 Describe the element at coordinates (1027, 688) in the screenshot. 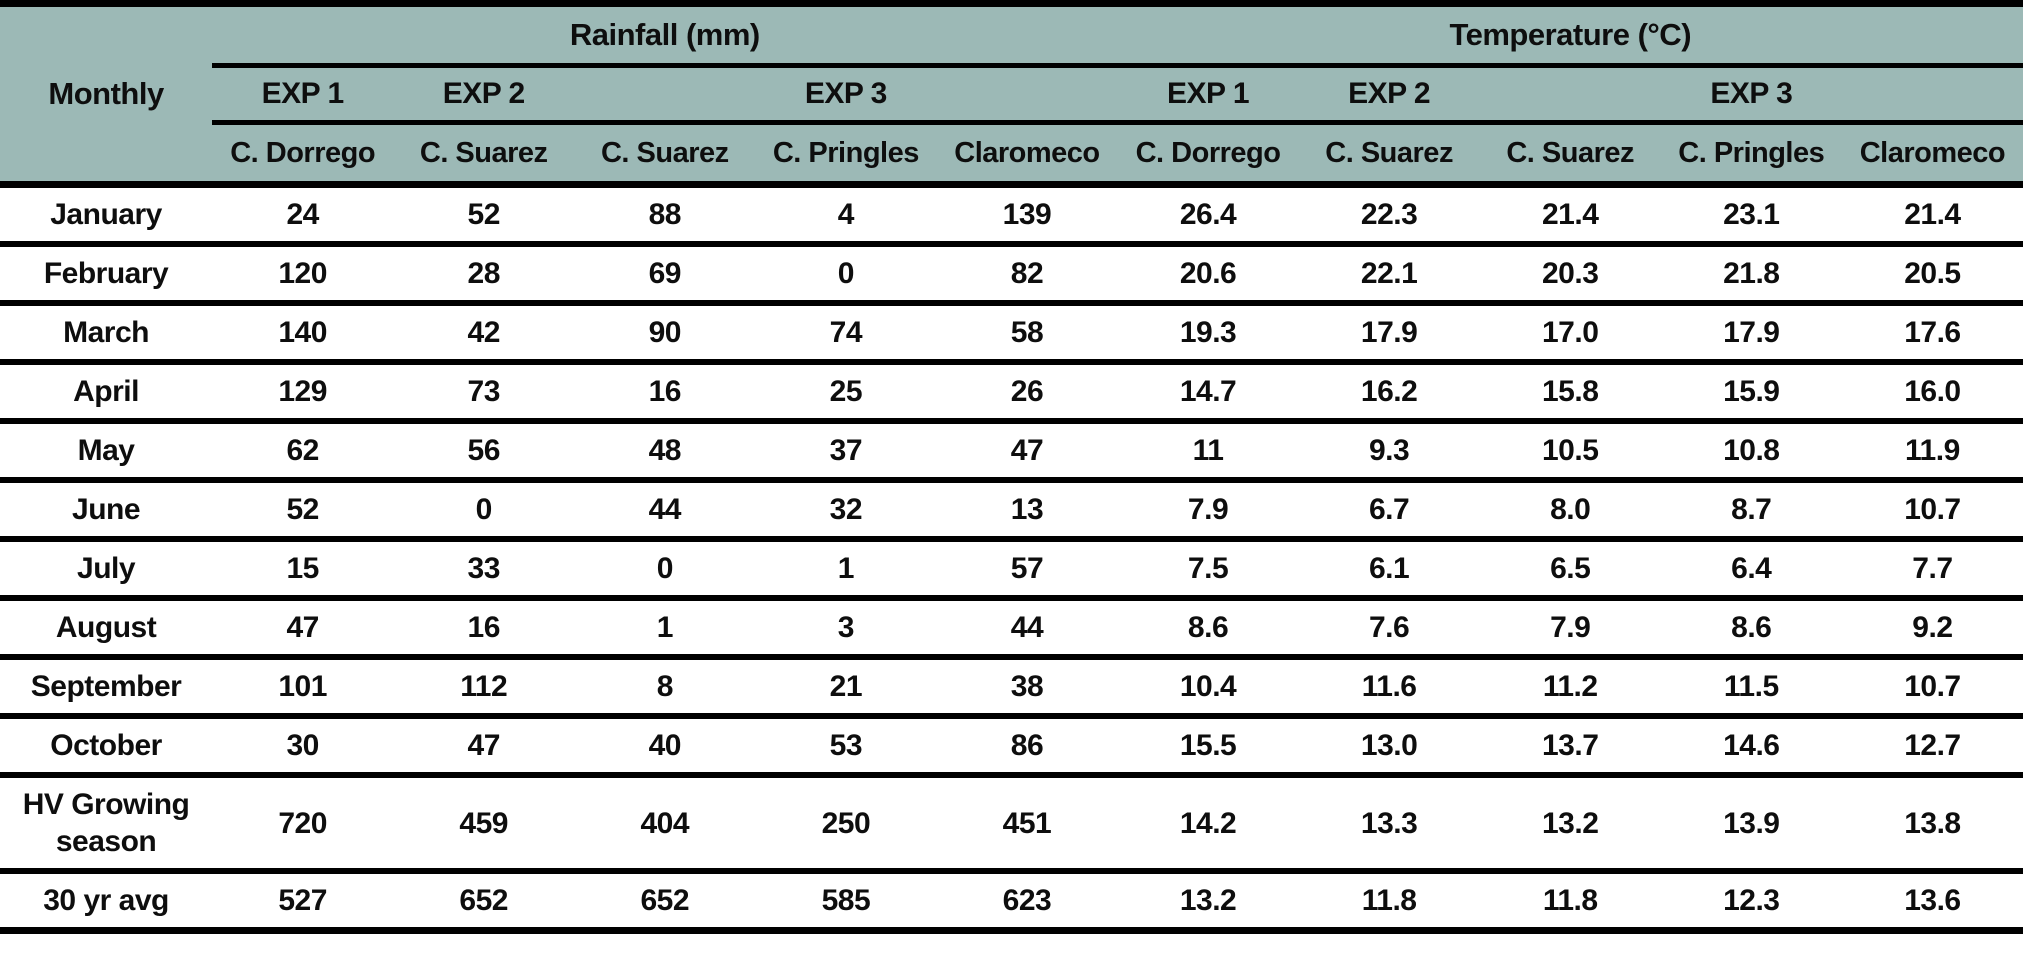

I see `rainfall-value: 38` at that location.